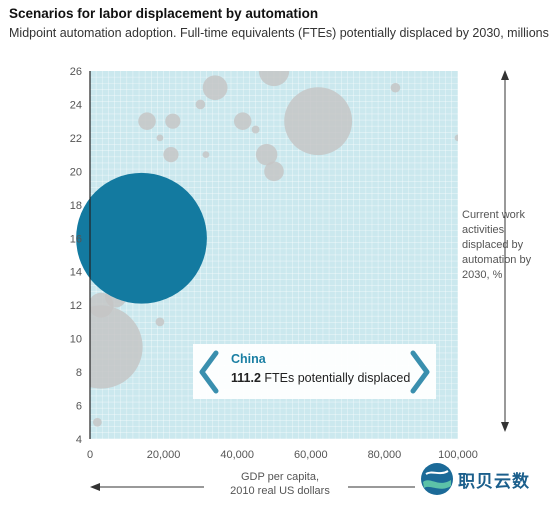  I want to click on y-tick-label: 20, so click(76, 172).